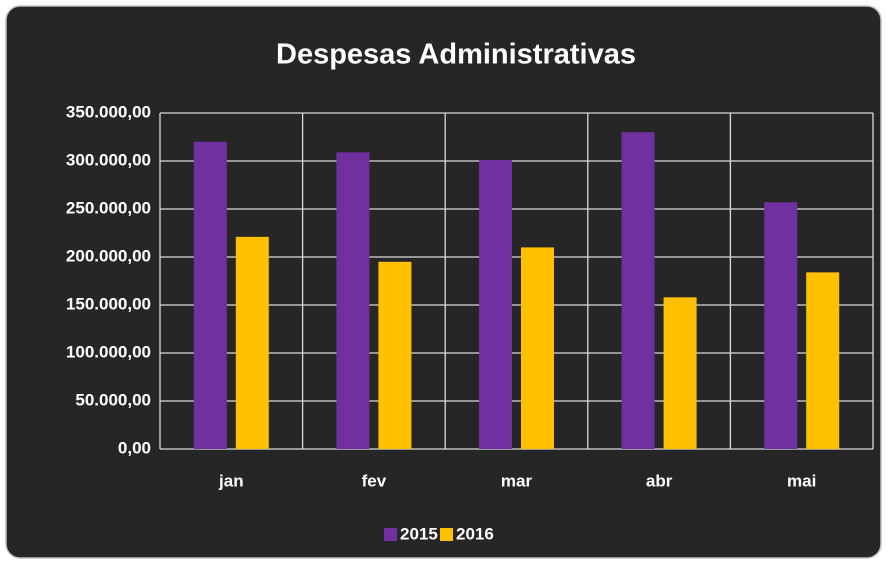 The height and width of the screenshot is (564, 887). What do you see at coordinates (108, 303) in the screenshot?
I see `y-tick-label: 150.000,00` at bounding box center [108, 303].